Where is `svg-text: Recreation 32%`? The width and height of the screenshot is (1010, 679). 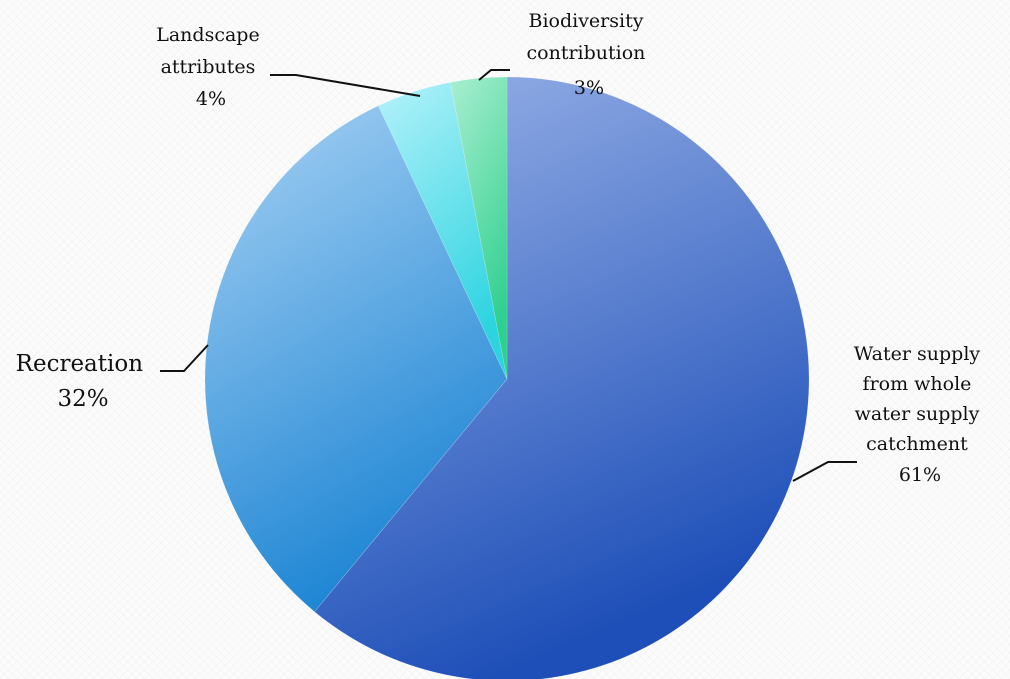 svg-text: Recreation 32% is located at coordinates (83, 381).